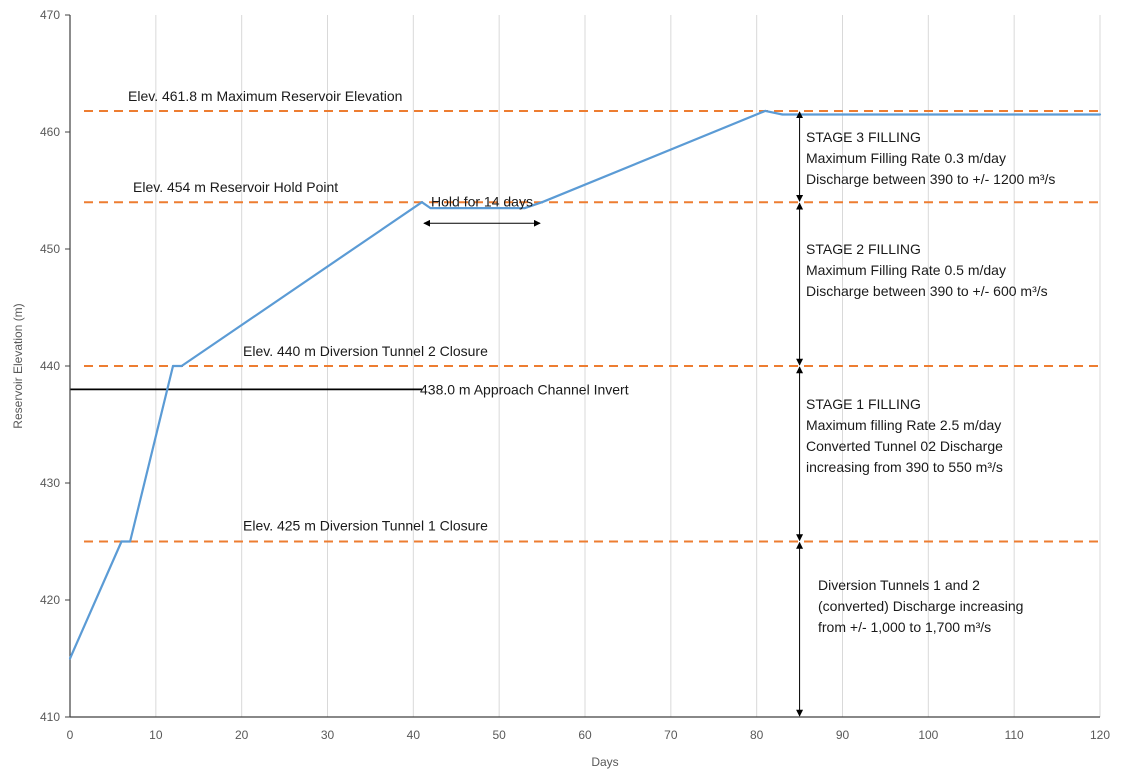 This screenshot has height=771, width=1130. Describe the element at coordinates (843, 735) in the screenshot. I see `x-tick-label: 90` at that location.